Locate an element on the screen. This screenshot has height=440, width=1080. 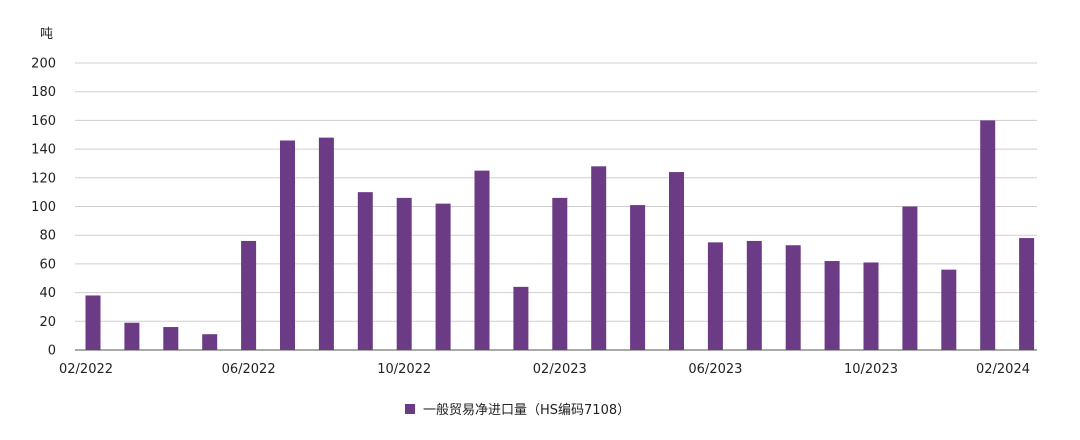
y-tick-label: 0 is located at coordinates (52, 351).